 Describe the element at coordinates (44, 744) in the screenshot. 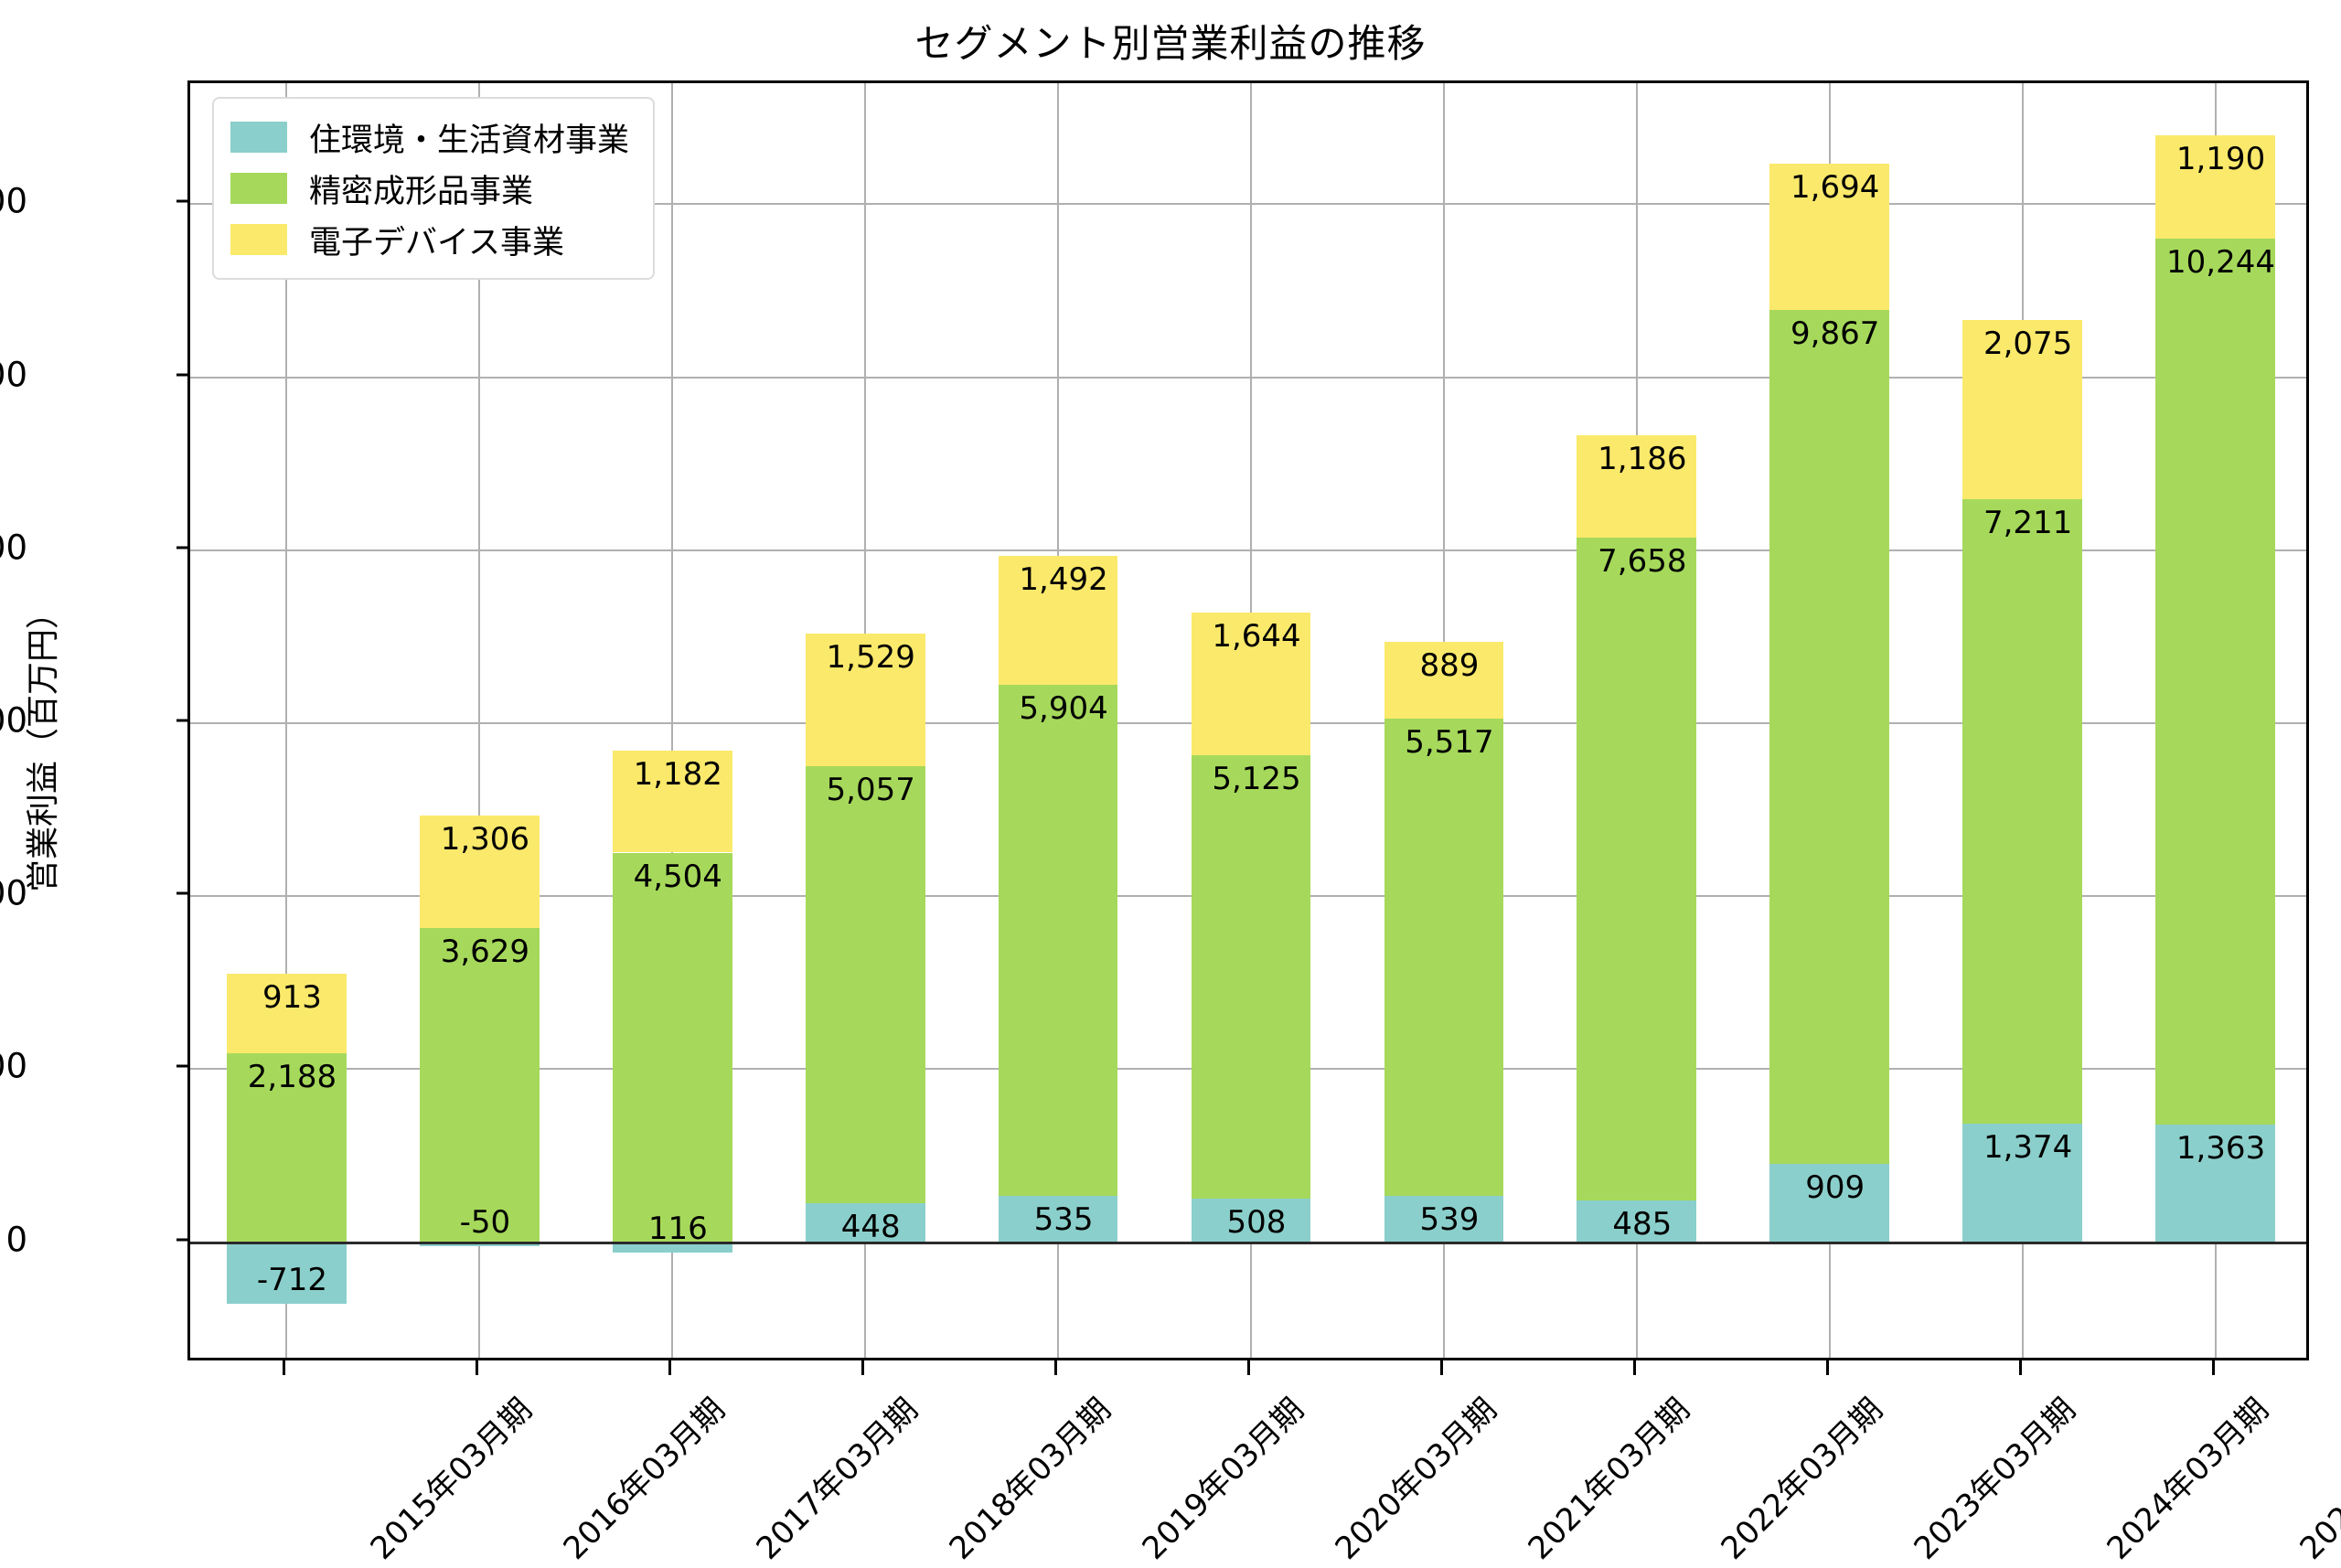

I see `y-axis-label: 営業利益（百万円）` at that location.